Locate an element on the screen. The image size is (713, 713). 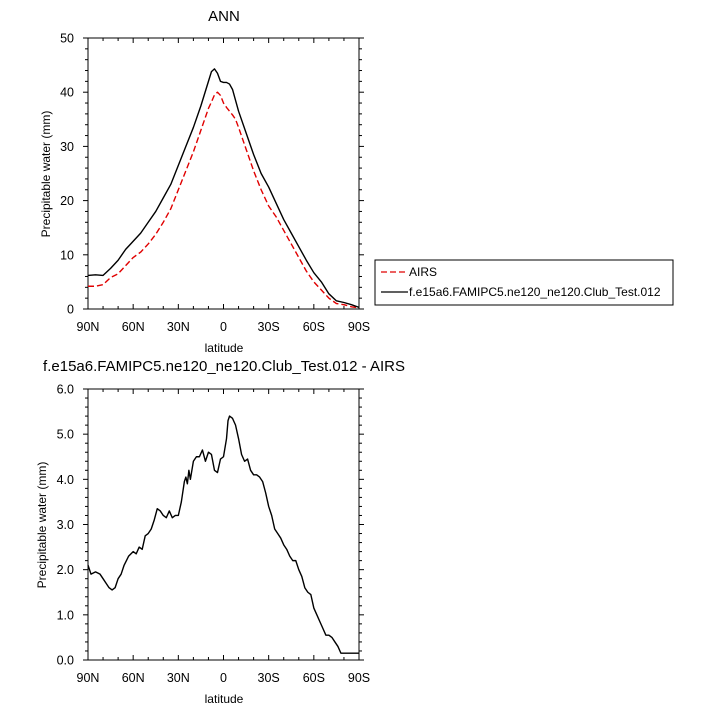
top-chart-series is located at coordinates (223, 188).